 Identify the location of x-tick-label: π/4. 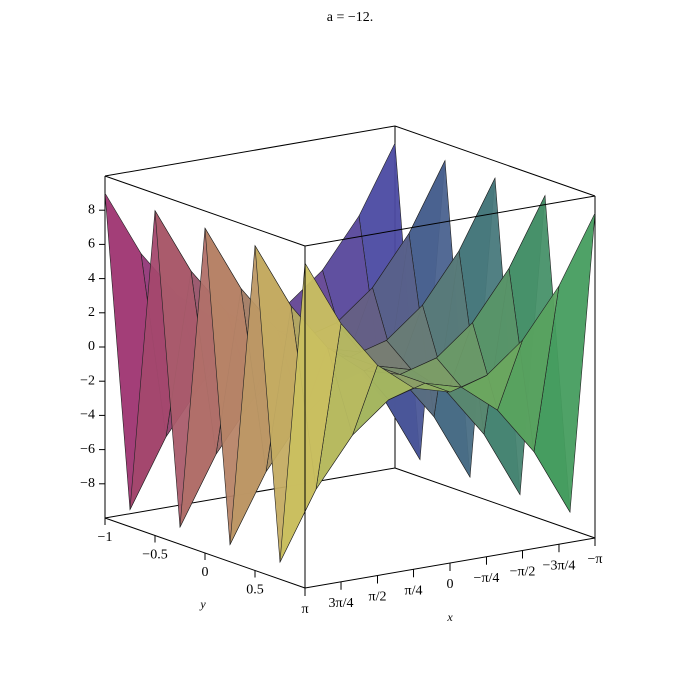
(414, 591).